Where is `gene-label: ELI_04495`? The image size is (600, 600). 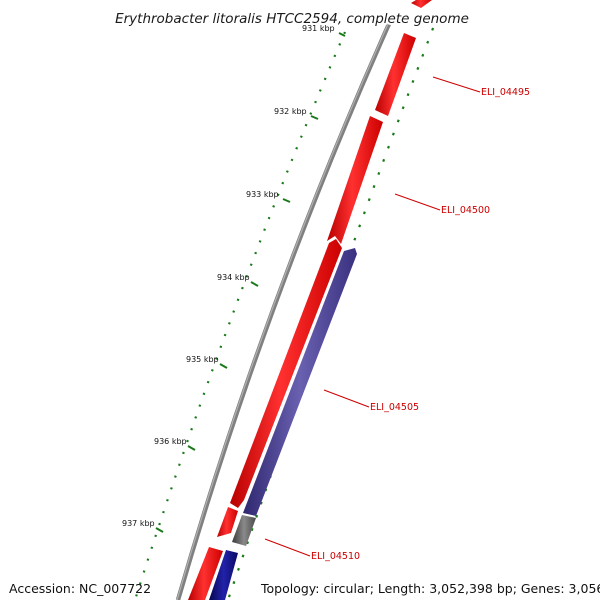
gene-label: ELI_04495 is located at coordinates (505, 92).